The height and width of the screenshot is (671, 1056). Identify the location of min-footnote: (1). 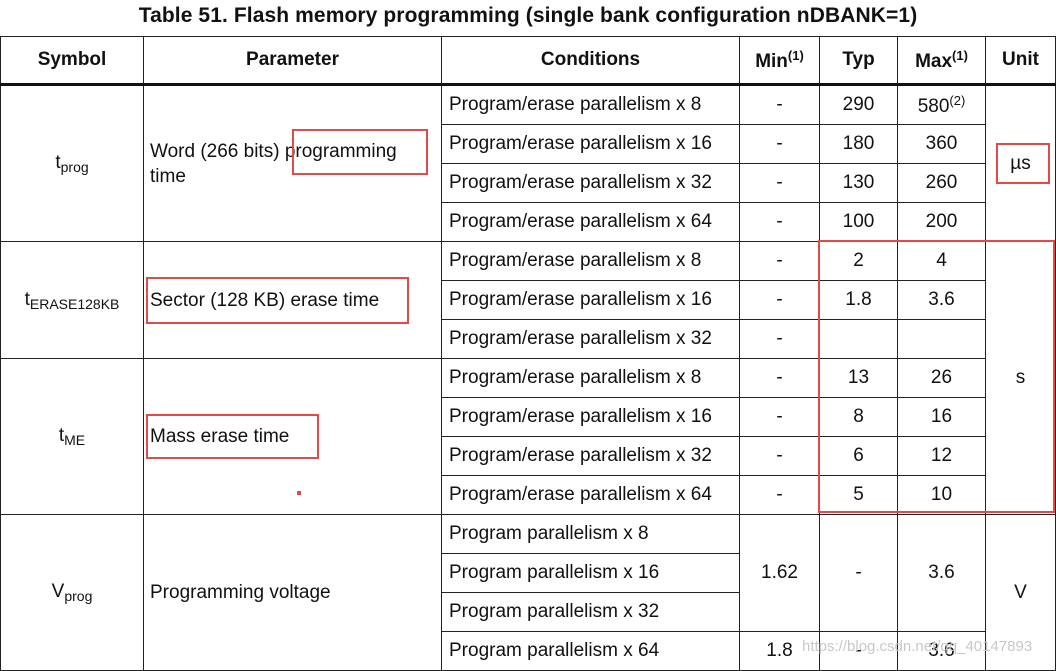
(795, 55).